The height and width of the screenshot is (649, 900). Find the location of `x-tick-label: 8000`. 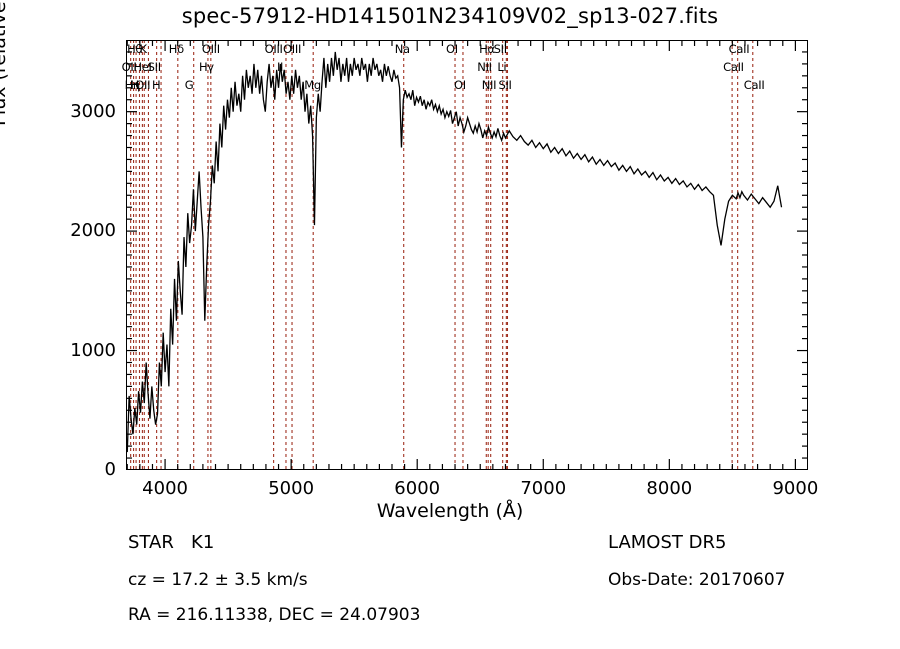

x-tick-label: 8000 is located at coordinates (669, 488).